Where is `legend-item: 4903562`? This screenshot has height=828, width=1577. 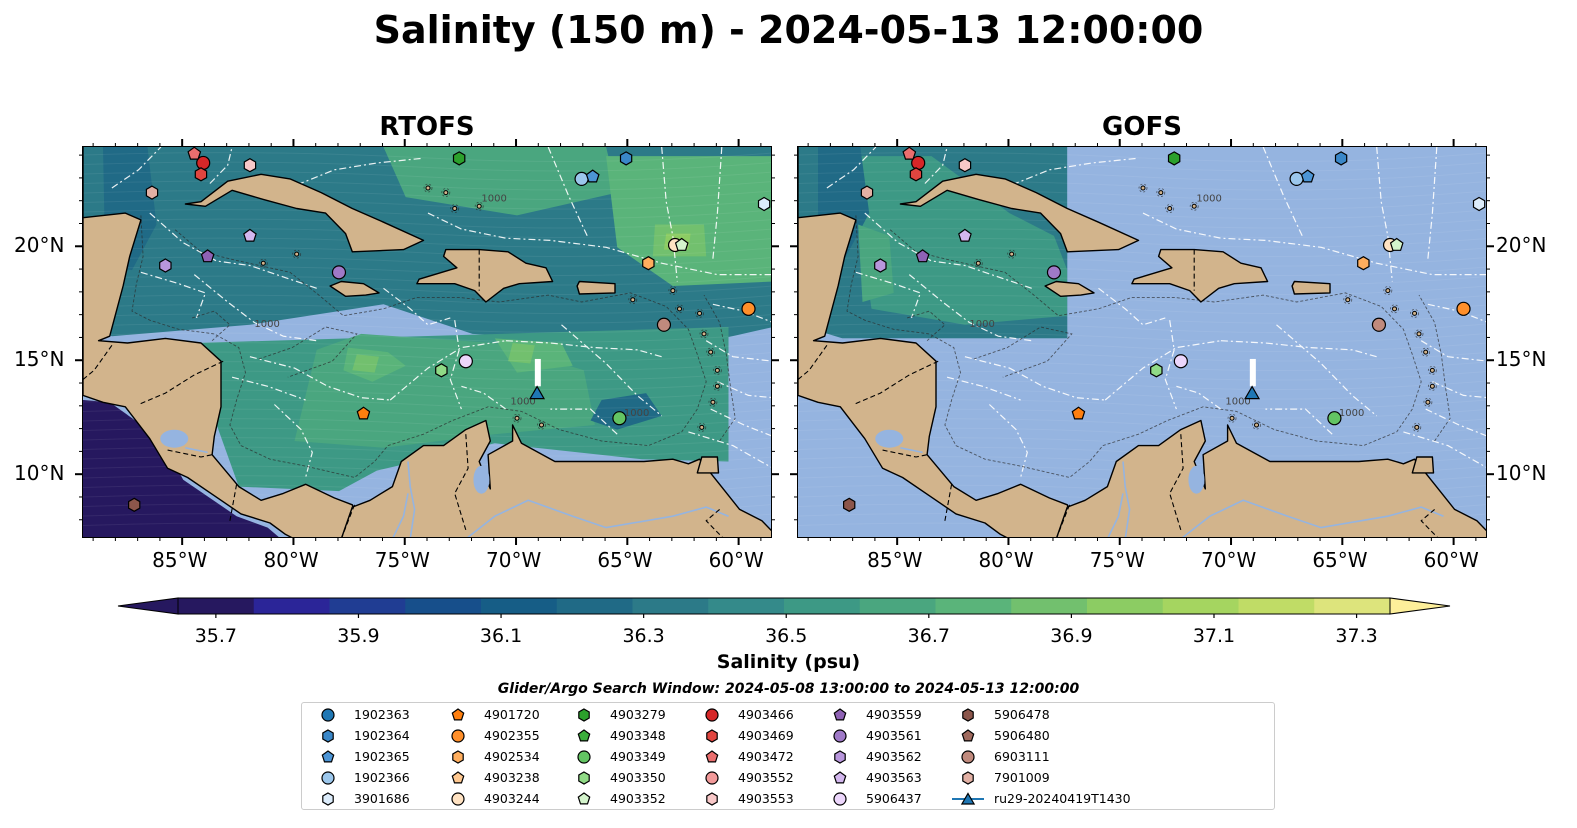 legend-item: 4903562 is located at coordinates (914, 757).